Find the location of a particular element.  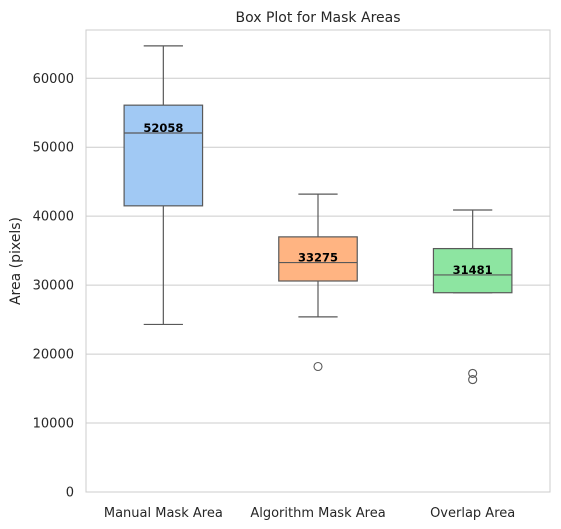

y-tick-label-50000: 50000 is located at coordinates (53, 148).